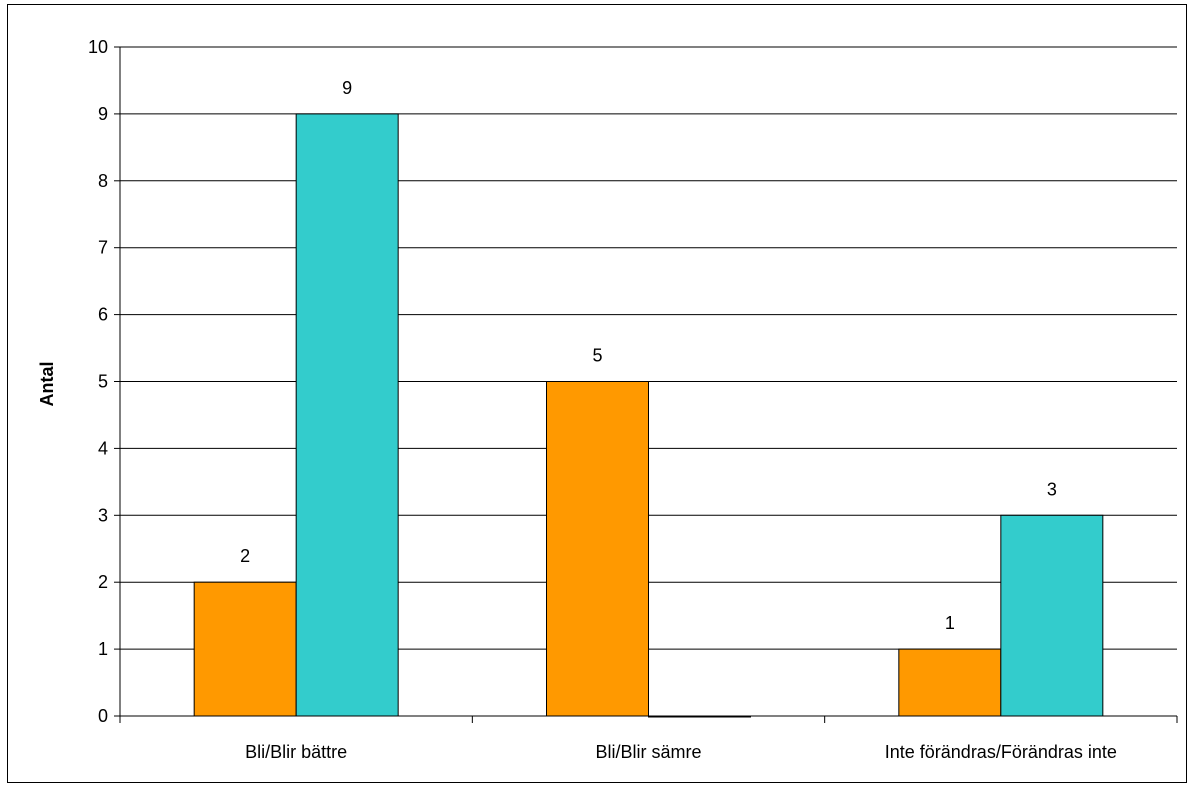  I want to click on y-tick-label: 5, so click(103, 382).